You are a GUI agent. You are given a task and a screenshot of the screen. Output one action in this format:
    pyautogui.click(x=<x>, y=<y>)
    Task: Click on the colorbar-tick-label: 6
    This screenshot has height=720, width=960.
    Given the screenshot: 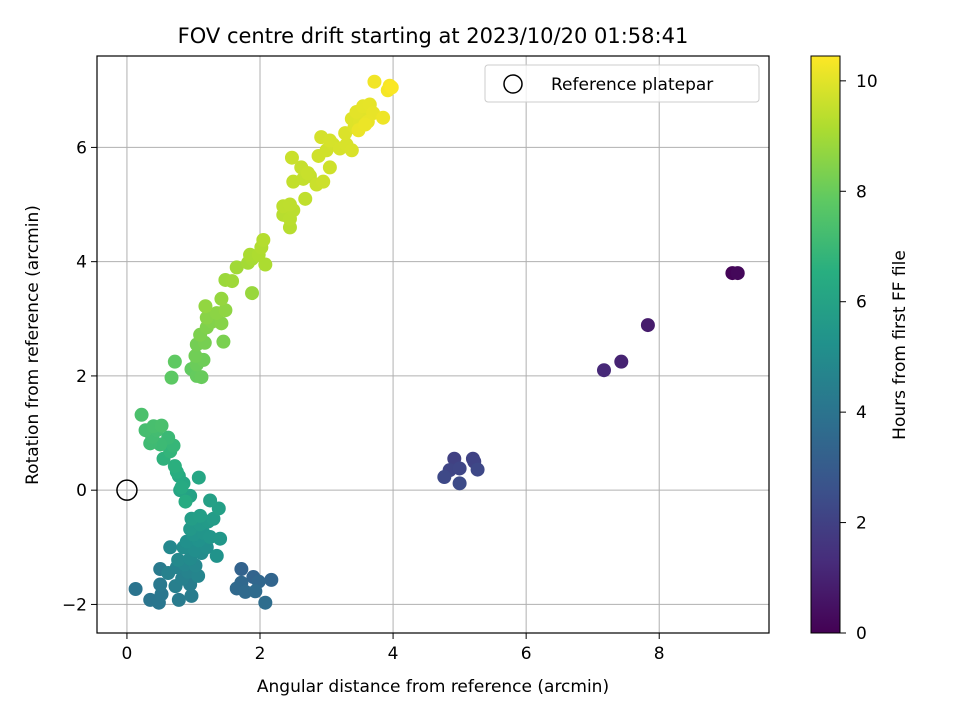 What is the action you would take?
    pyautogui.click(x=861, y=303)
    